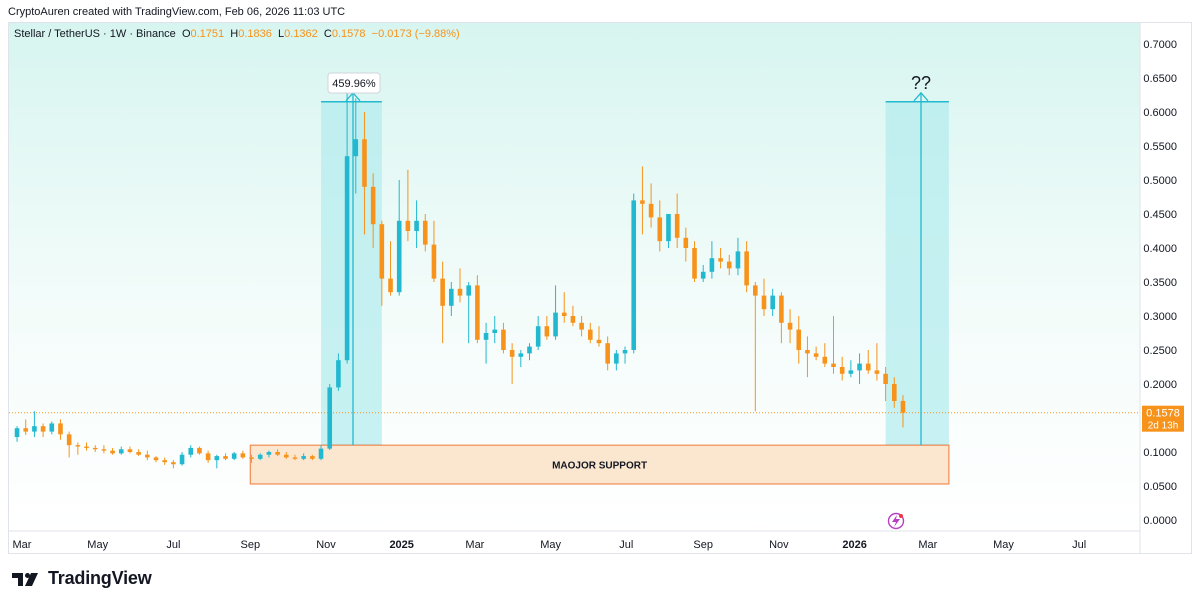  What do you see at coordinates (82, 578) in the screenshot?
I see `tradingview-logo: TradingView` at bounding box center [82, 578].